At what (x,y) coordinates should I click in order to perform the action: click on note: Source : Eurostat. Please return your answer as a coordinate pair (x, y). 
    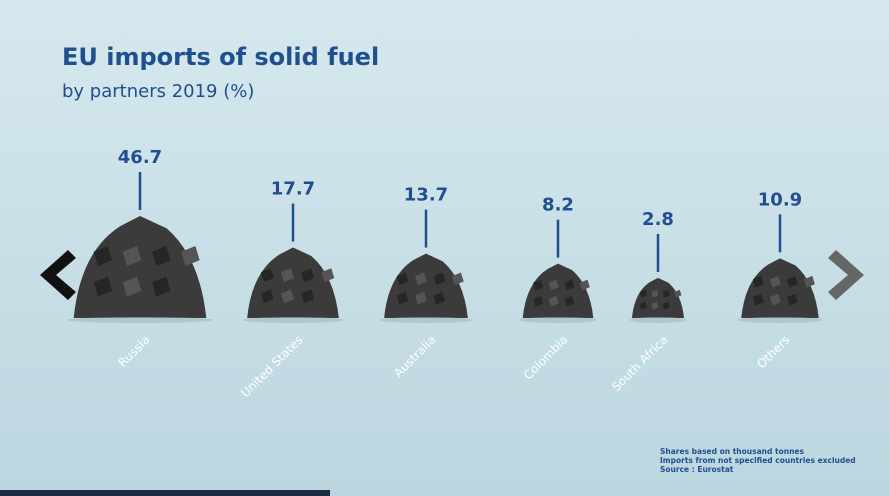
    Looking at the image, I should click on (697, 469).